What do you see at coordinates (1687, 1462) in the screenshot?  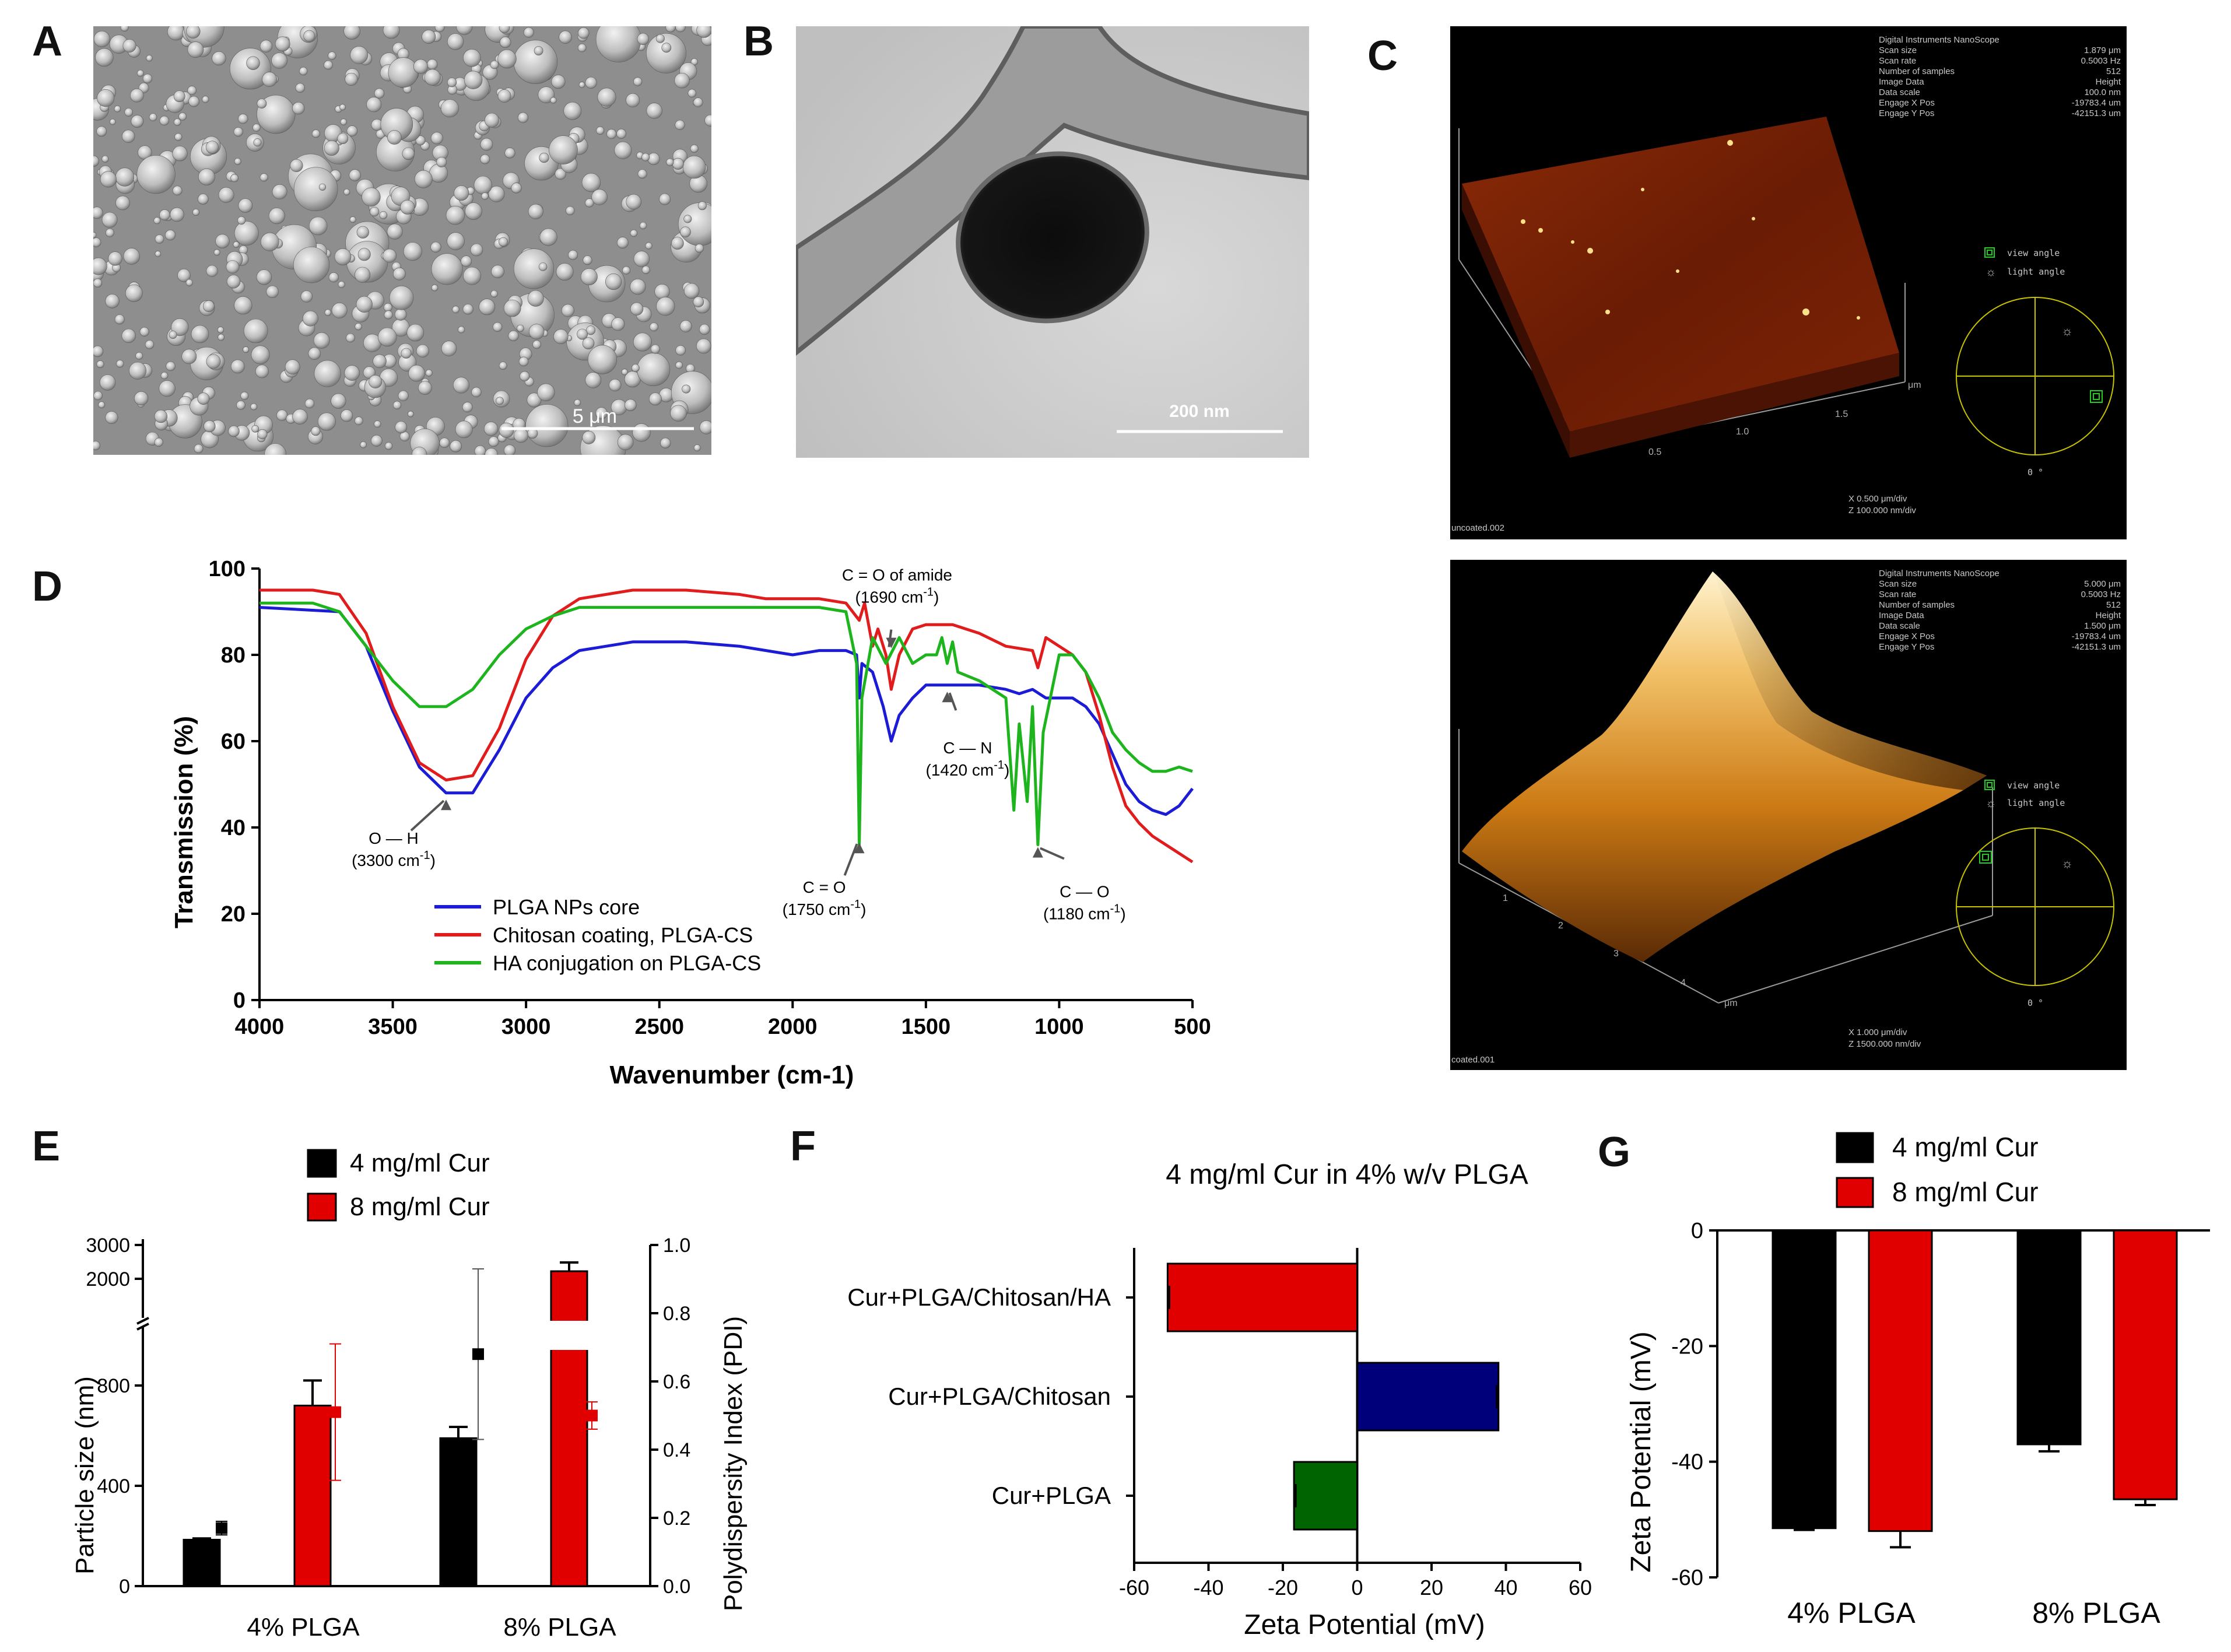 I see `zeta-v-y-tick-label: -40` at bounding box center [1687, 1462].